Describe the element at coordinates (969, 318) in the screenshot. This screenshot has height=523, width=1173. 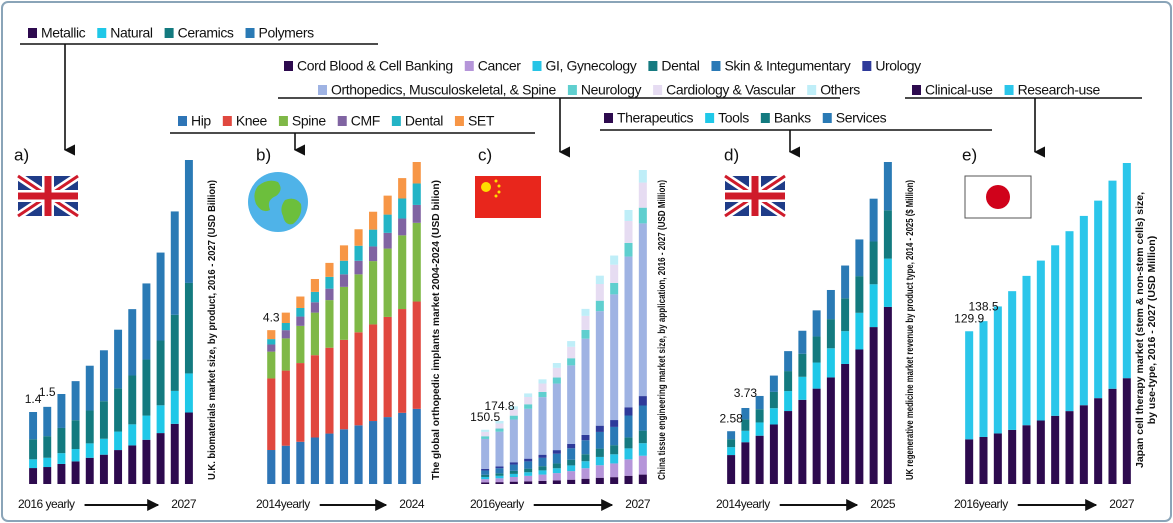
I see `total-label: 129.9` at that location.